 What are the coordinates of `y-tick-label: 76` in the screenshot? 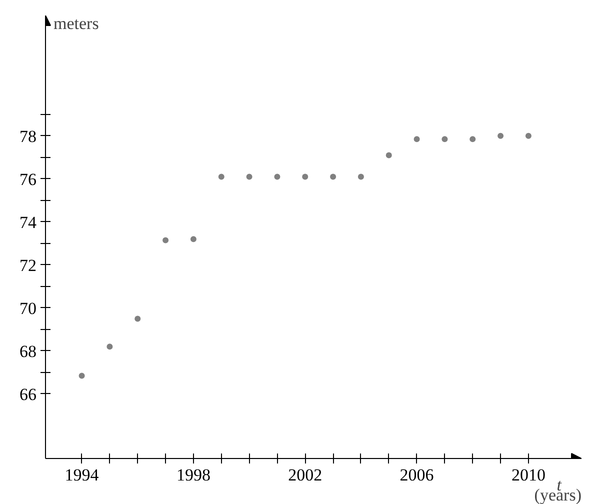 It's located at (28, 179).